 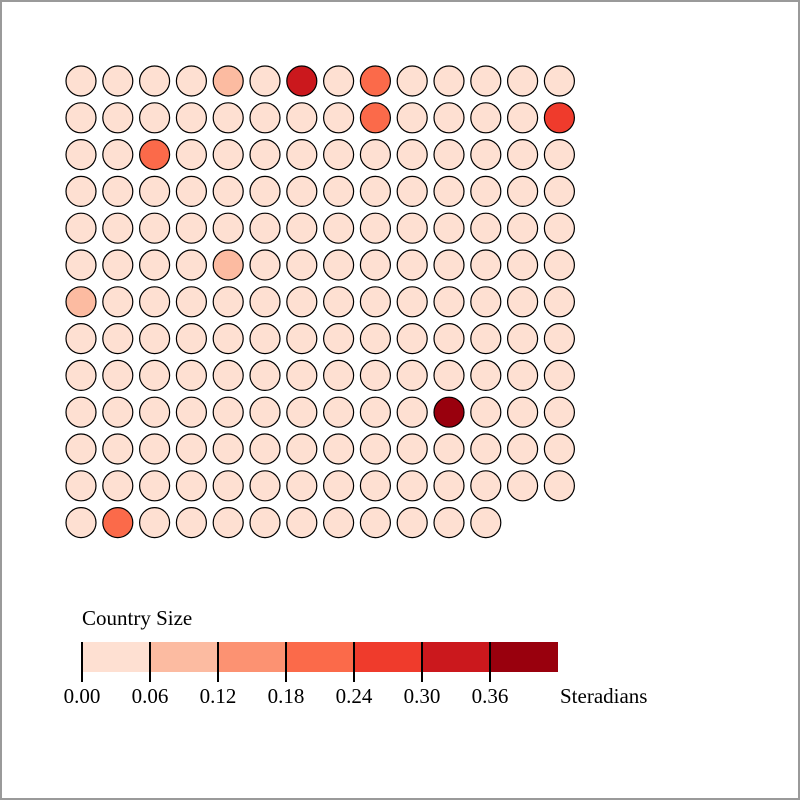 What do you see at coordinates (137, 618) in the screenshot?
I see `legend-title: Country Size` at bounding box center [137, 618].